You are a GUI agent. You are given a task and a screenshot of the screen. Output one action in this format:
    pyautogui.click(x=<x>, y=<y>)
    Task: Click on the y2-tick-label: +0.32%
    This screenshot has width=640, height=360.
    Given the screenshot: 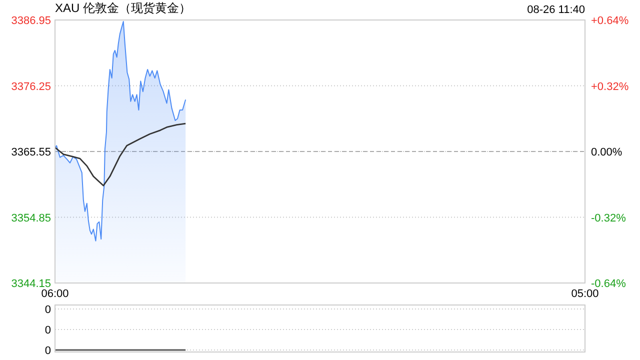 What is the action you would take?
    pyautogui.click(x=610, y=86)
    